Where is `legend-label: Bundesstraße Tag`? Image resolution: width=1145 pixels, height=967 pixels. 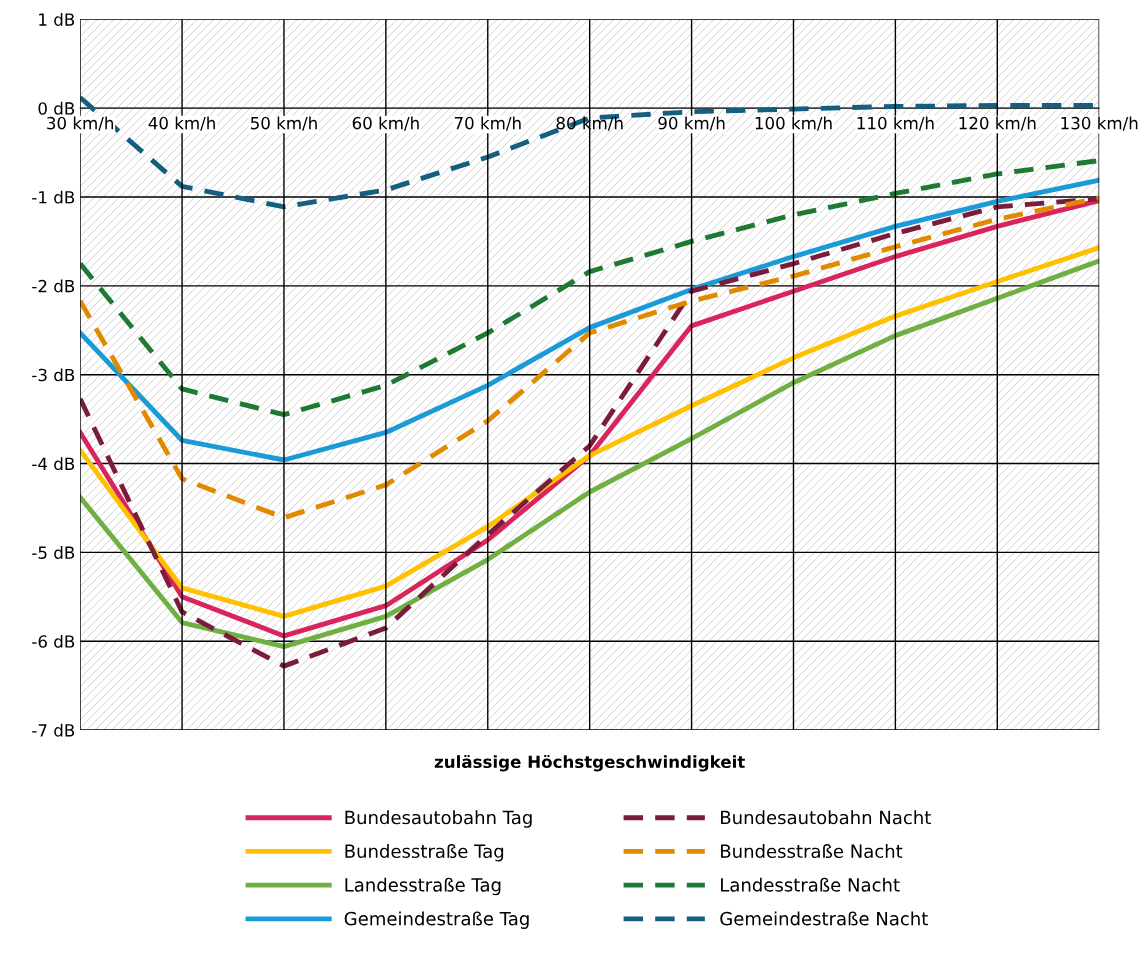 legend-label: Bundesstraße Tag is located at coordinates (424, 853).